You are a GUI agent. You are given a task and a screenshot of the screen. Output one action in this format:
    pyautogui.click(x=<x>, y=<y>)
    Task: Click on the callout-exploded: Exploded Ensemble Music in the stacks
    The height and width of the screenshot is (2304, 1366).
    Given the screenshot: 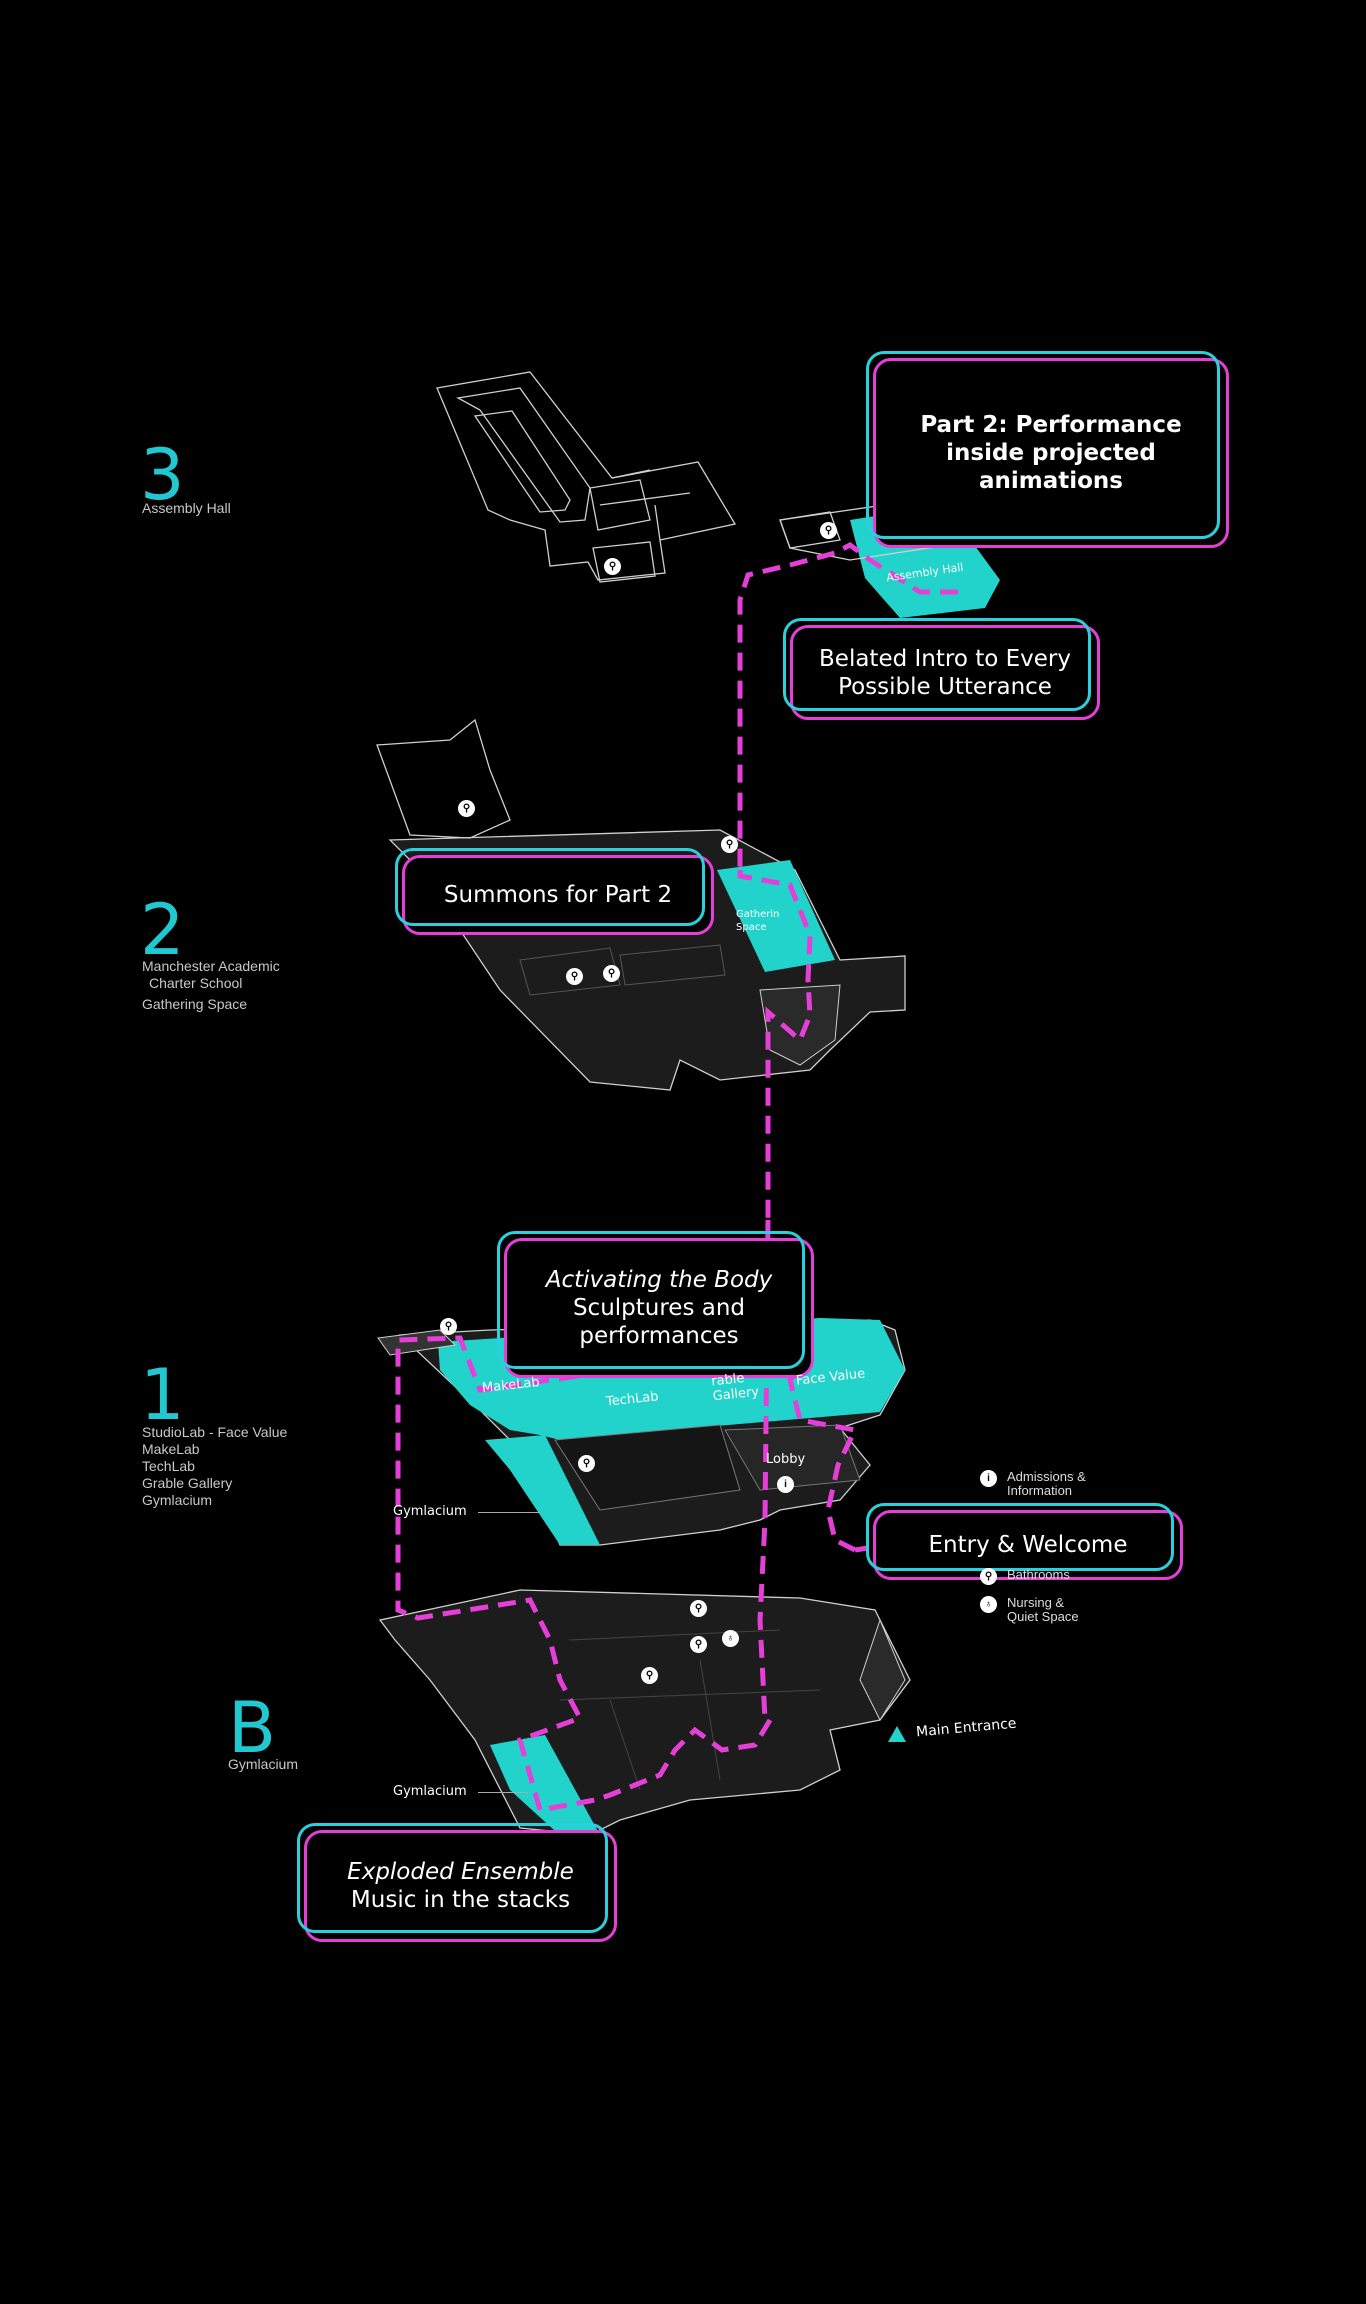 What is the action you would take?
    pyautogui.click(x=457, y=1882)
    